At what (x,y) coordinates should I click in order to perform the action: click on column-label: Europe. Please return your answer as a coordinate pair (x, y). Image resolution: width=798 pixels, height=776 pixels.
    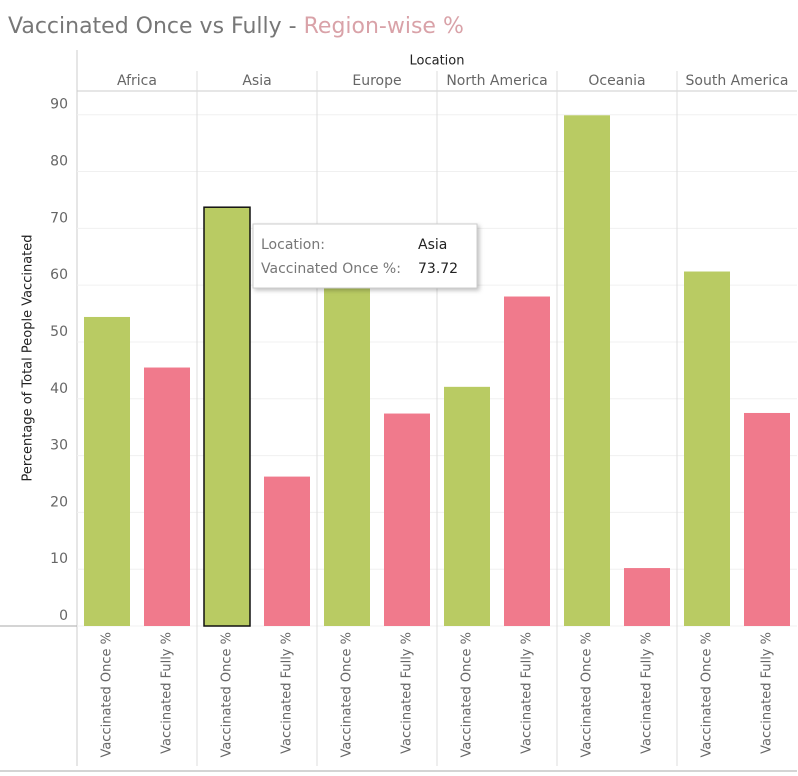
    Looking at the image, I should click on (376, 81).